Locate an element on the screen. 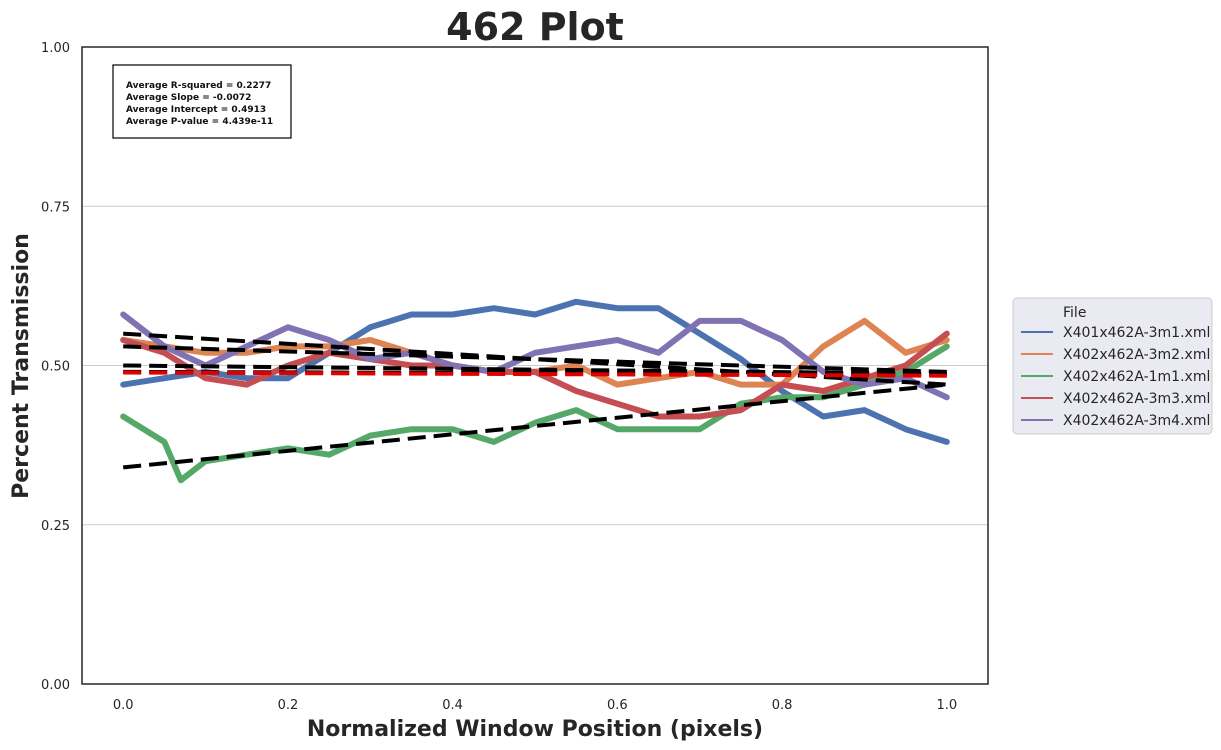 This screenshot has height=750, width=1221. legend-frame is located at coordinates (1112, 366).